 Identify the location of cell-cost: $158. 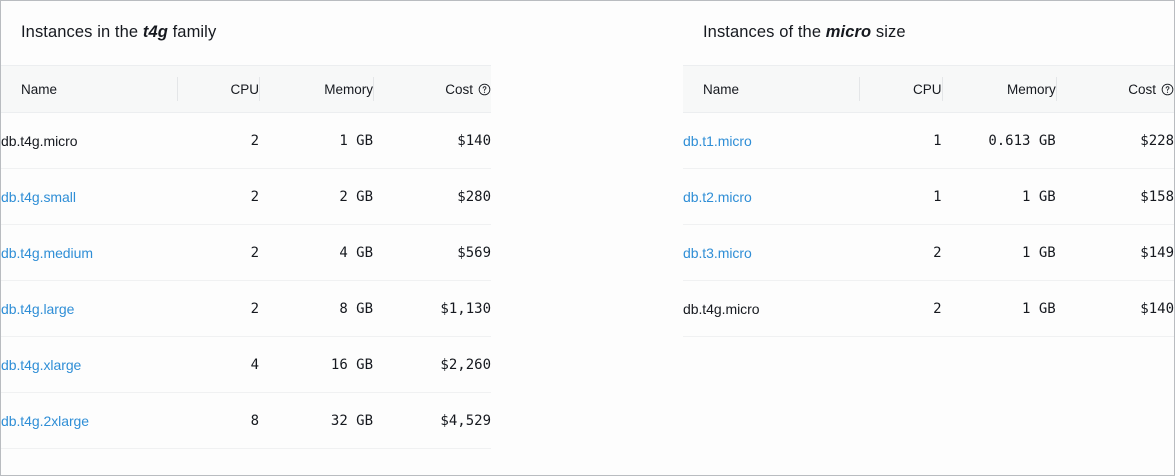
(1114, 196).